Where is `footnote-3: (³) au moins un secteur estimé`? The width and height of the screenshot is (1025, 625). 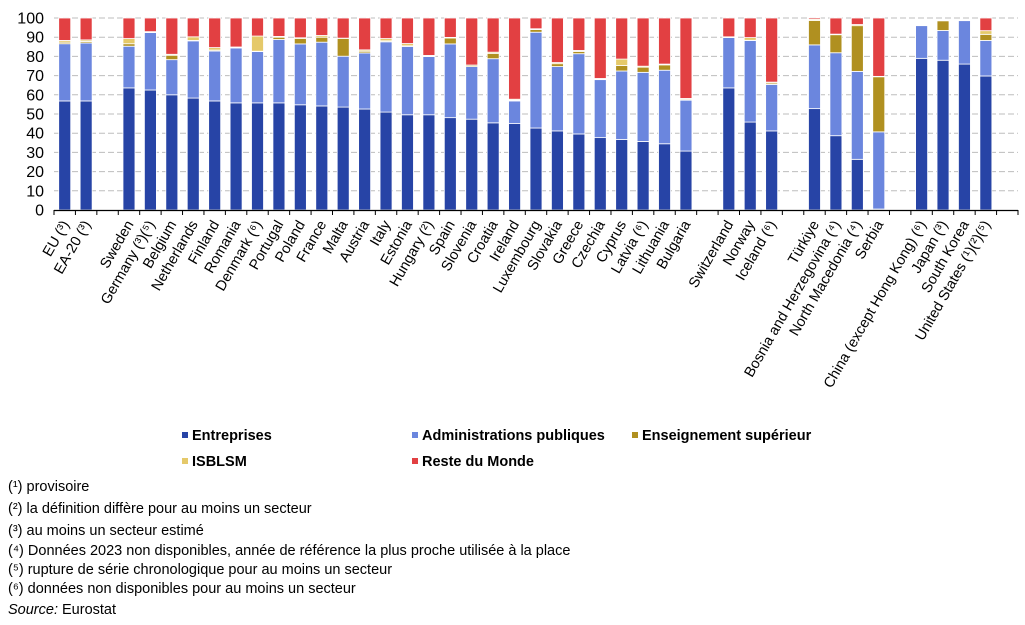
footnote-3: (³) au moins un secteur estimé is located at coordinates (106, 531).